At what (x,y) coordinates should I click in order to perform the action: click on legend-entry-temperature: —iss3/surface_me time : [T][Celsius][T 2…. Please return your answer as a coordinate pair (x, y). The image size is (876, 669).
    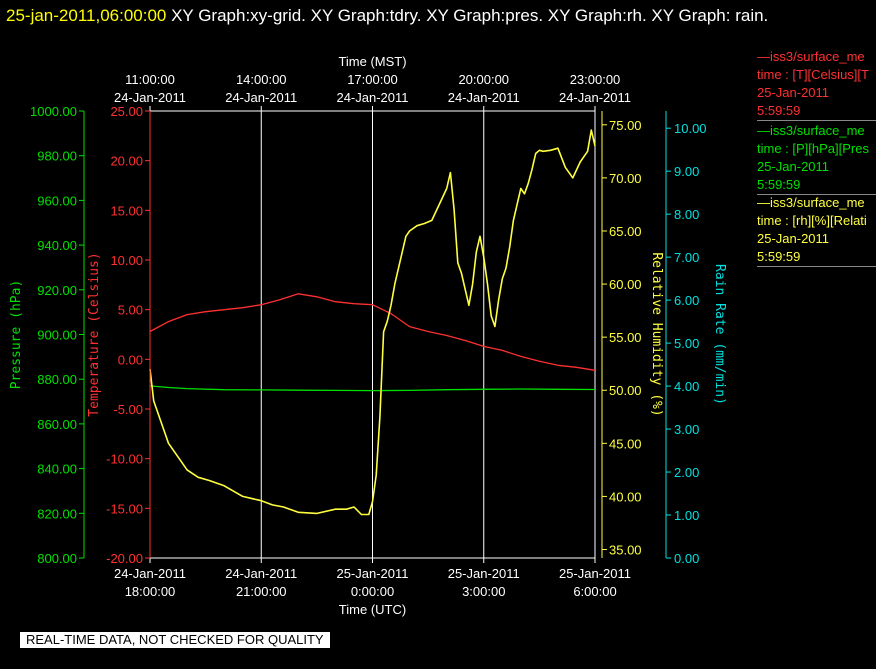
    Looking at the image, I should click on (816, 84).